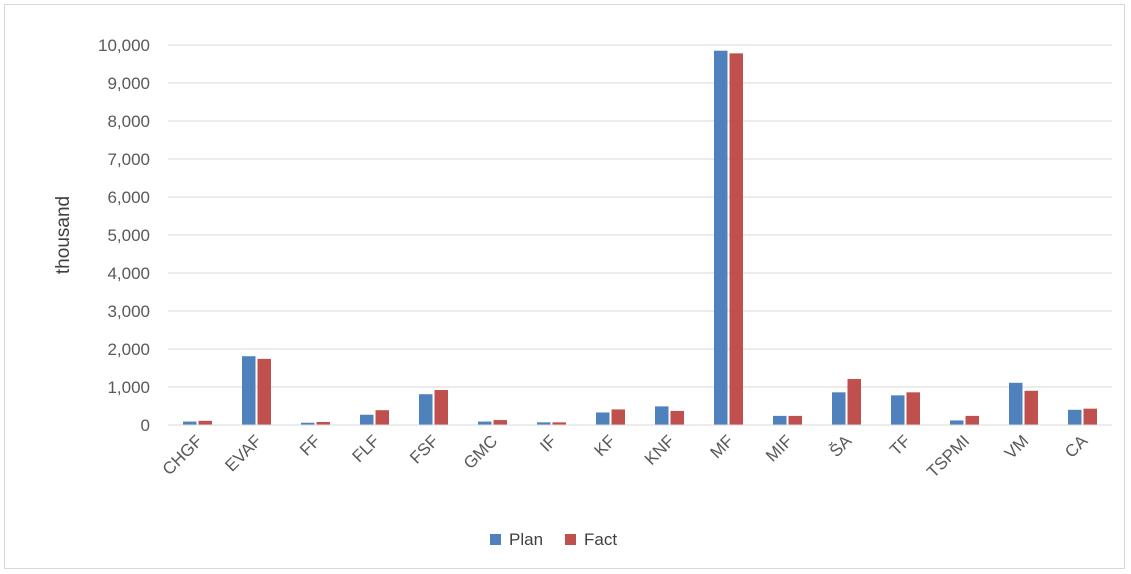 The width and height of the screenshot is (1131, 574). What do you see at coordinates (957, 422) in the screenshot?
I see `bar-plan-tspmi` at bounding box center [957, 422].